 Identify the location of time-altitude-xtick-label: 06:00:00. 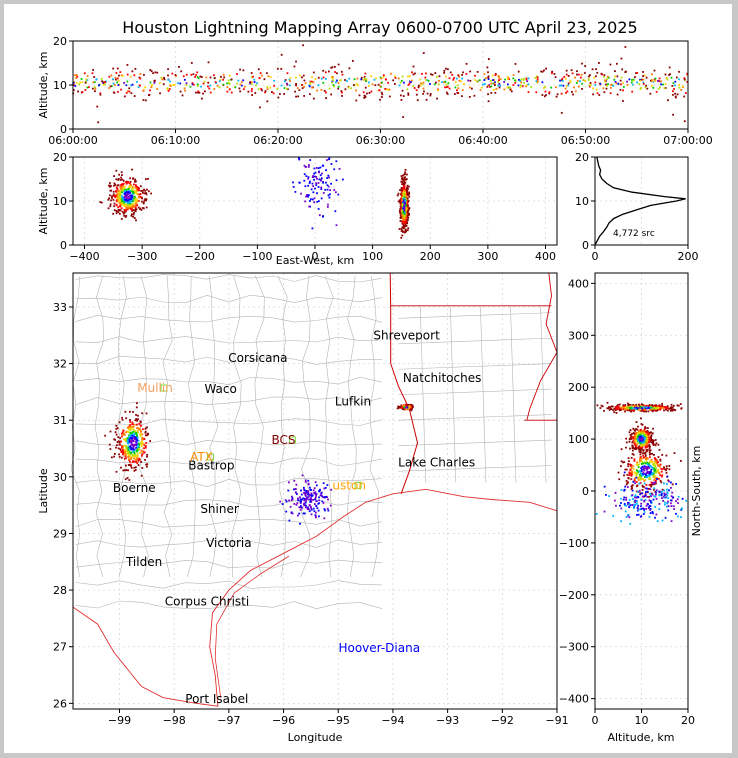
(72, 140).